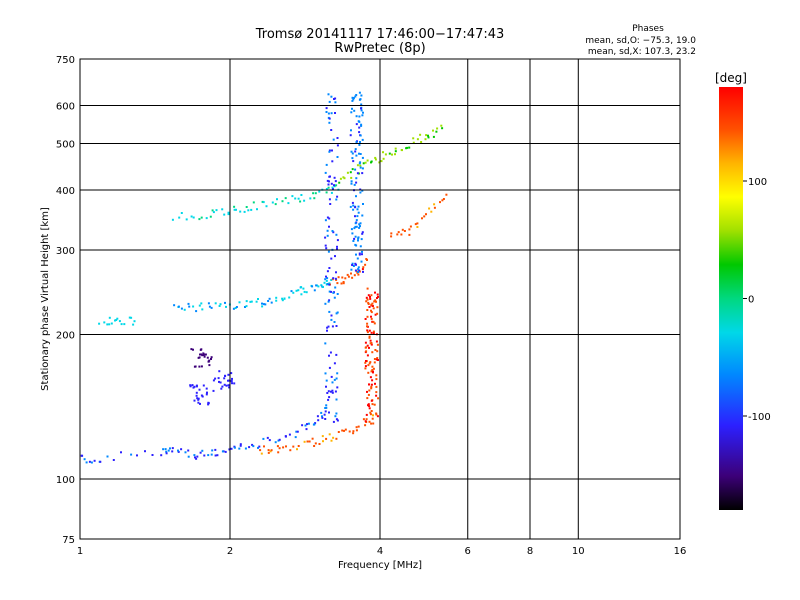 This screenshot has height=600, width=800. What do you see at coordinates (648, 29) in the screenshot?
I see `stats-heading: Phases` at bounding box center [648, 29].